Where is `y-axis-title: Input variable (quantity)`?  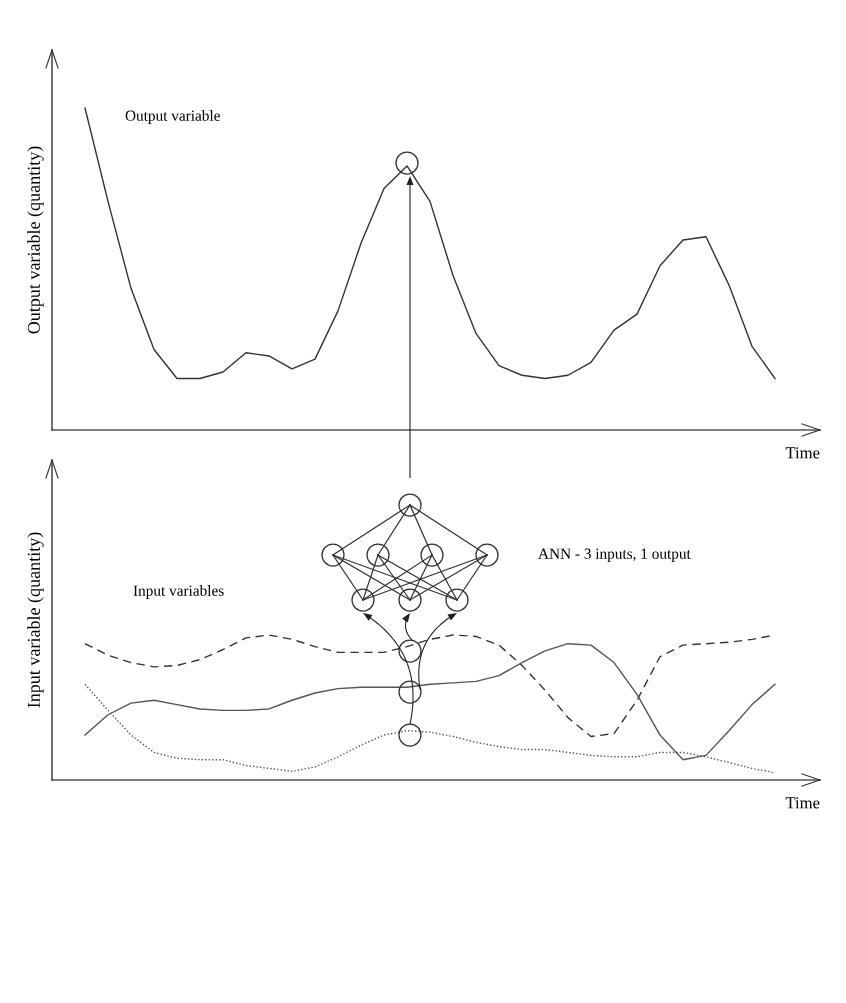
y-axis-title: Input variable (quantity) is located at coordinates (35, 620).